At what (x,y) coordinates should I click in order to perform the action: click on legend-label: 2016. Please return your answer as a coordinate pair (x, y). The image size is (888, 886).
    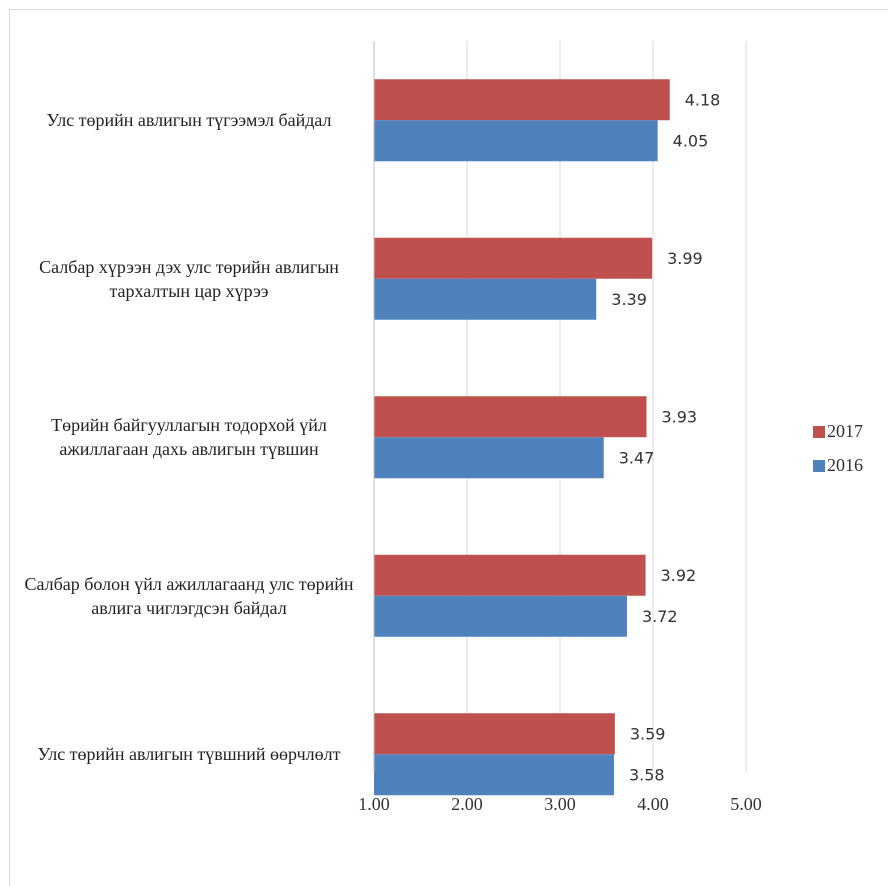
    Looking at the image, I should click on (845, 465).